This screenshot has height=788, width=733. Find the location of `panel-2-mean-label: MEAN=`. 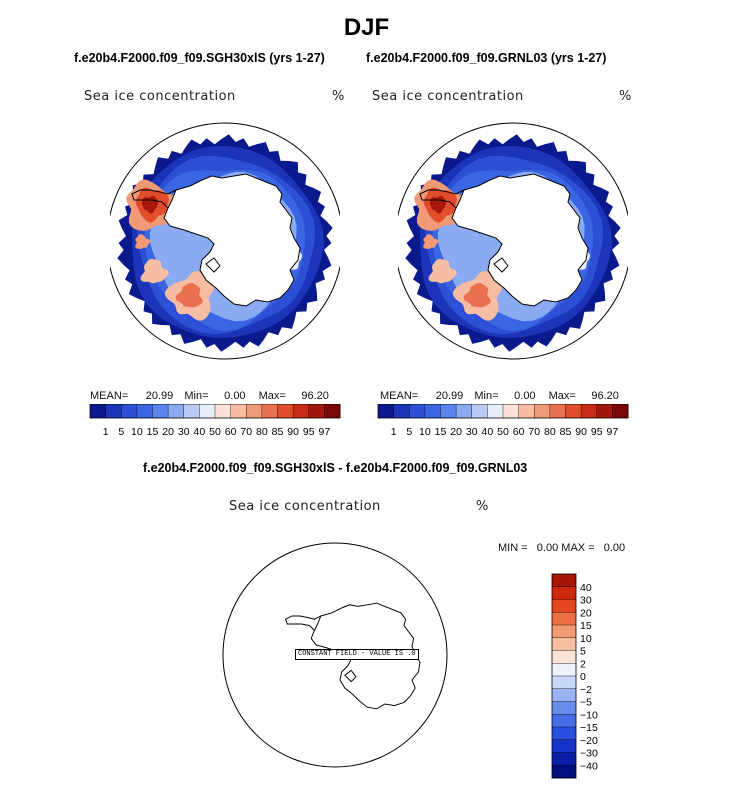

panel-2-mean-label: MEAN= is located at coordinates (399, 396).